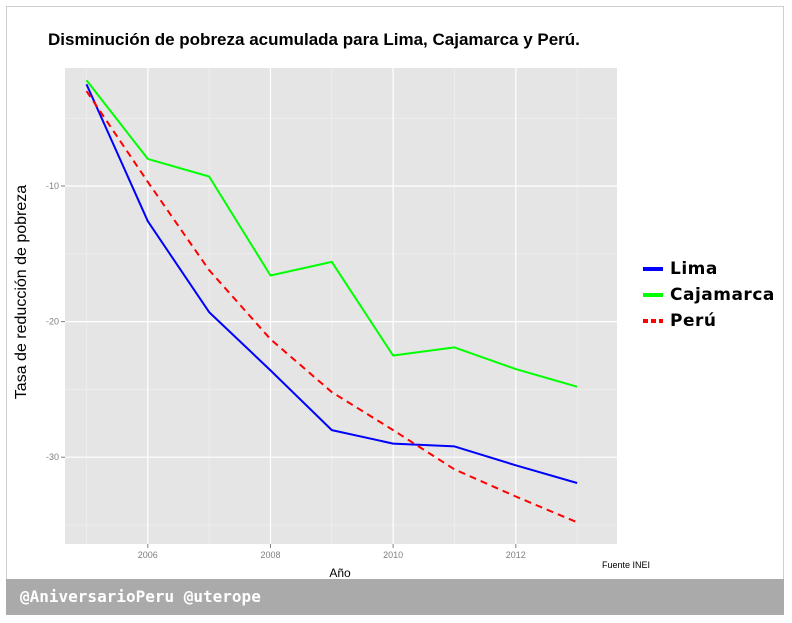 The width and height of the screenshot is (792, 623). I want to click on legend-item-lima: Lima, so click(708, 269).